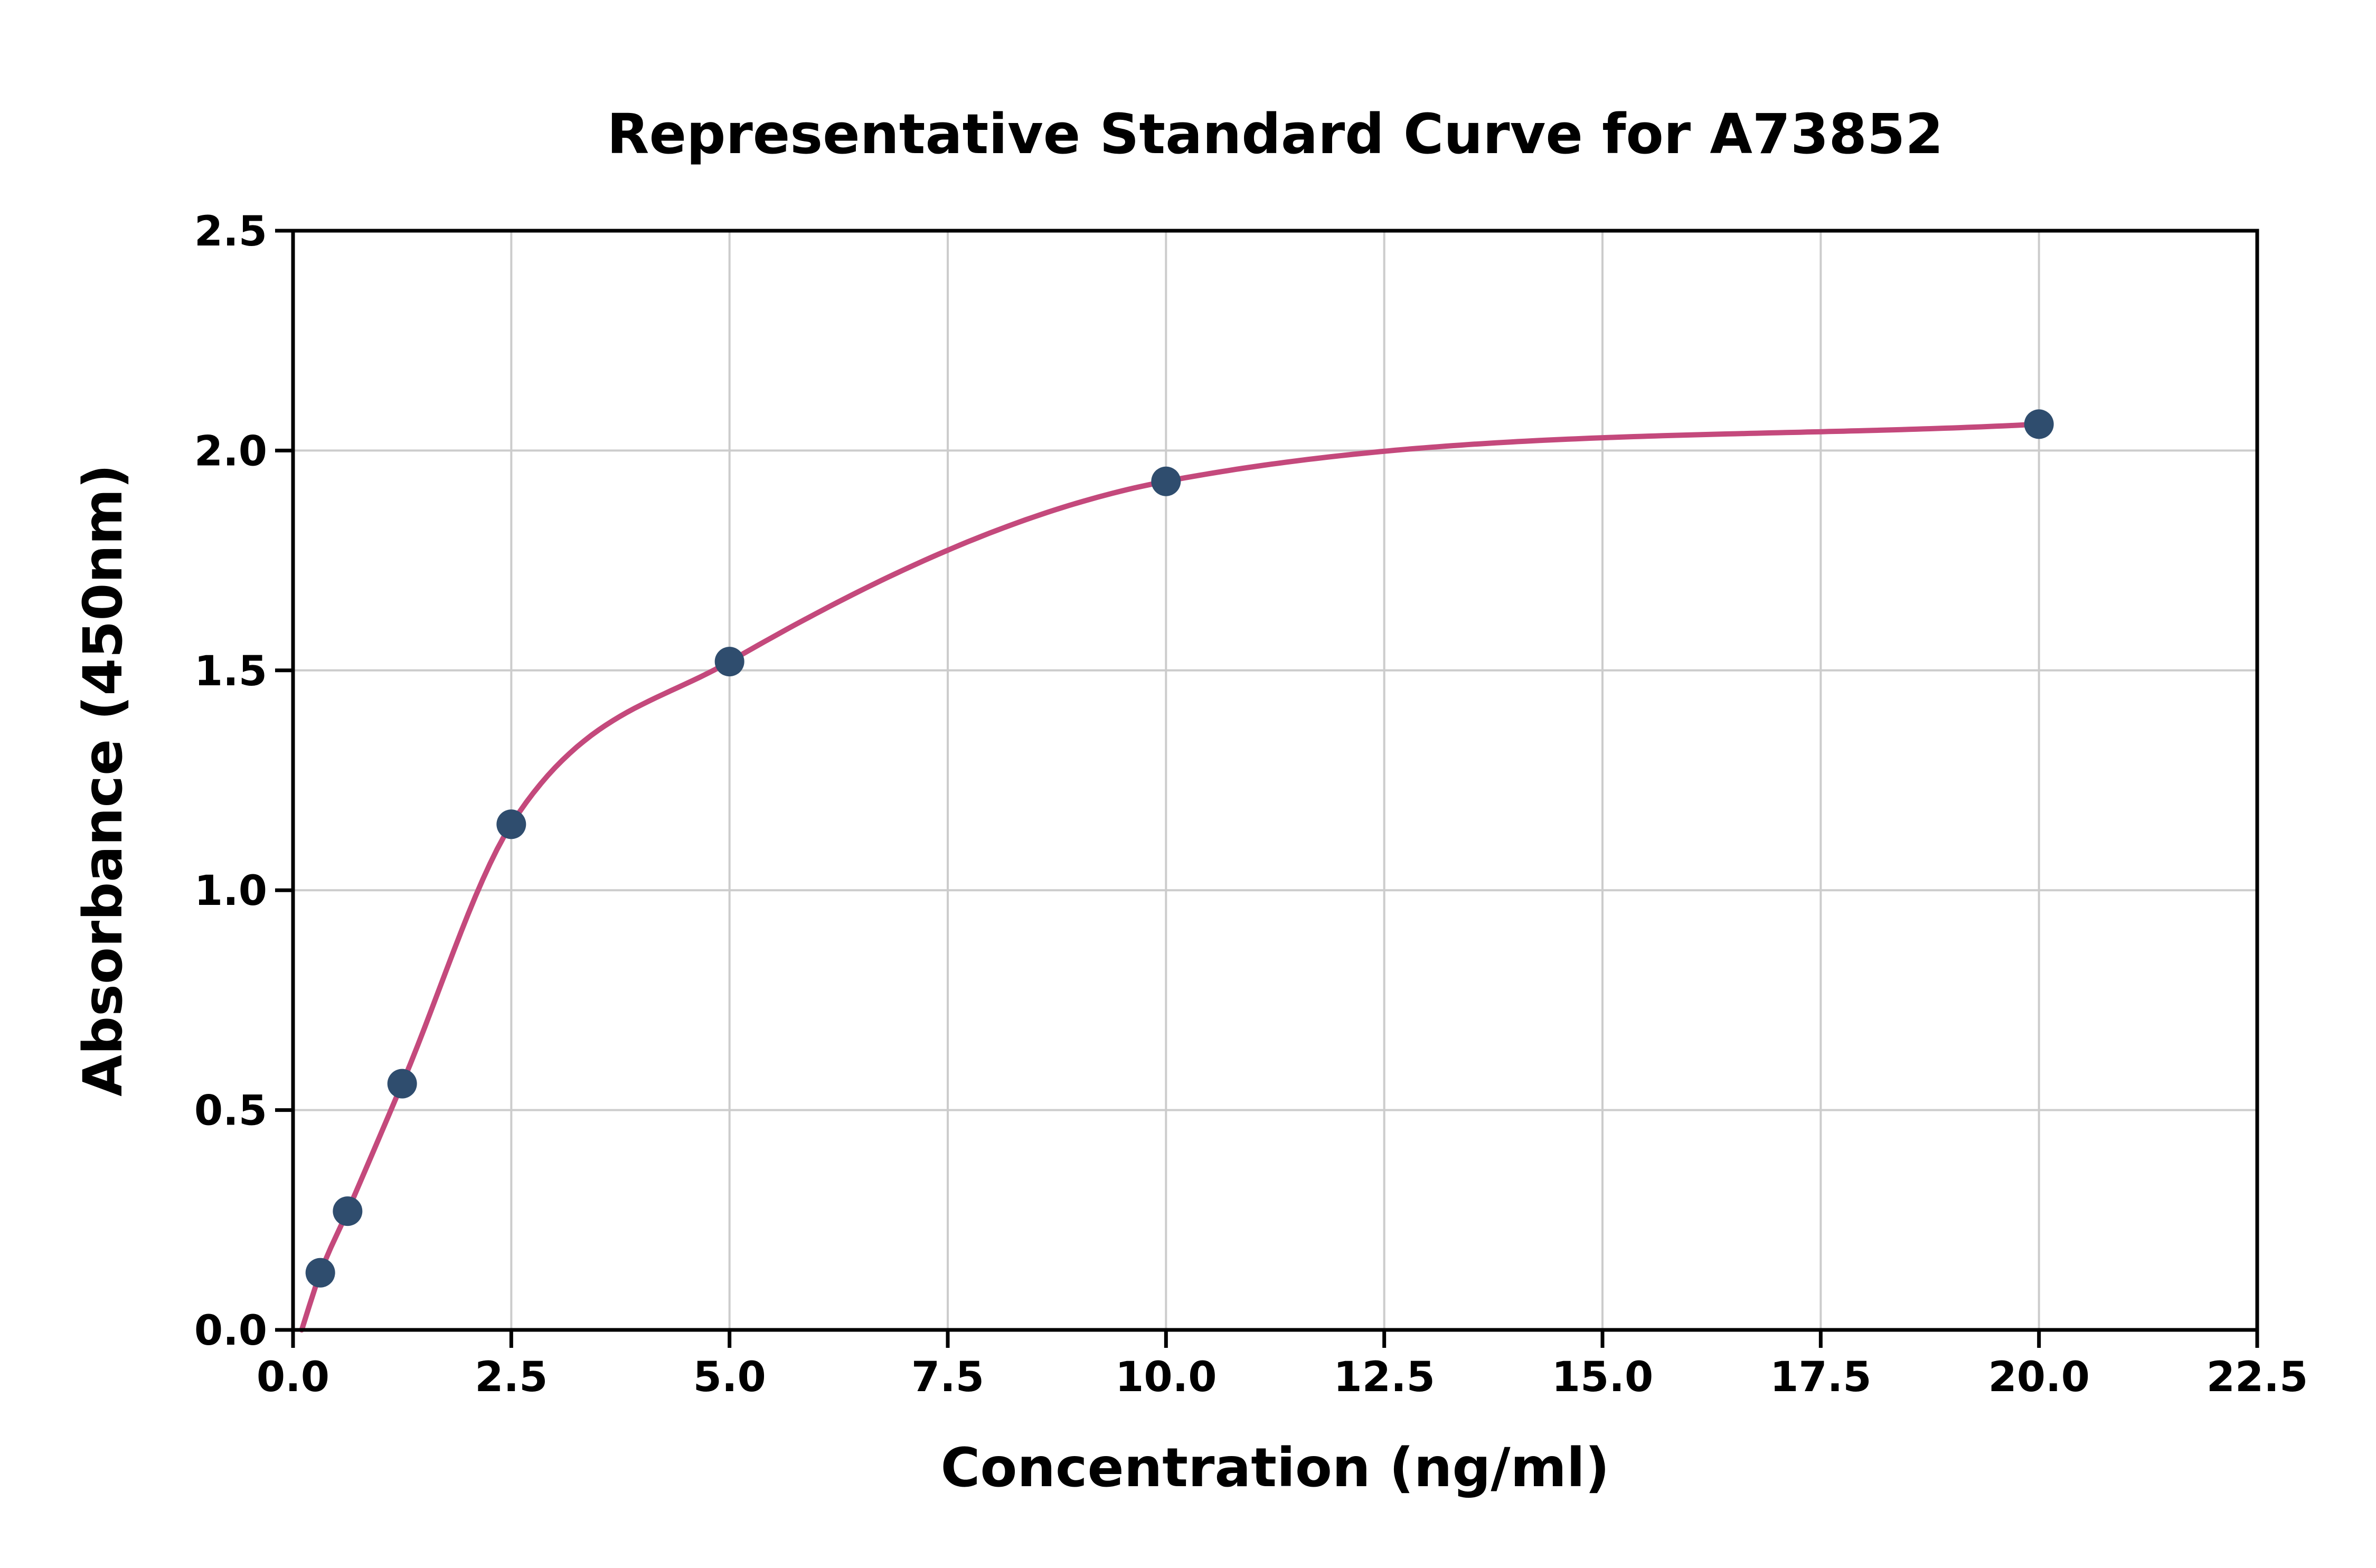 The height and width of the screenshot is (1568, 2376). I want to click on y-tick-label: 0.0, so click(231, 1331).